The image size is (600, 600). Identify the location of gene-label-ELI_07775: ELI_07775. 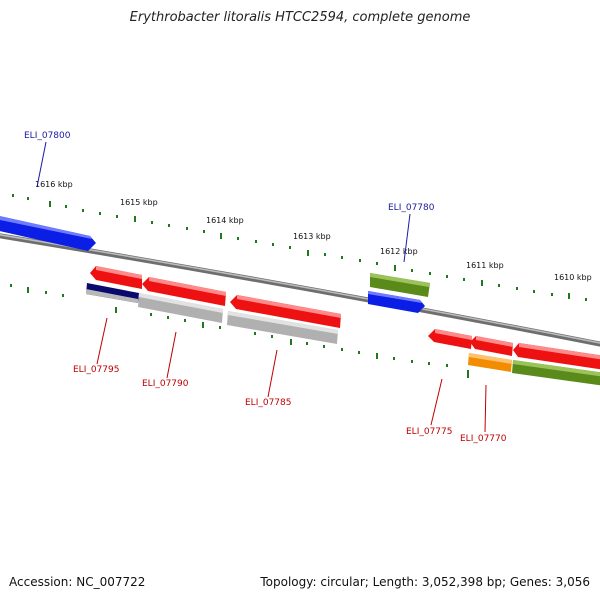
(429, 432).